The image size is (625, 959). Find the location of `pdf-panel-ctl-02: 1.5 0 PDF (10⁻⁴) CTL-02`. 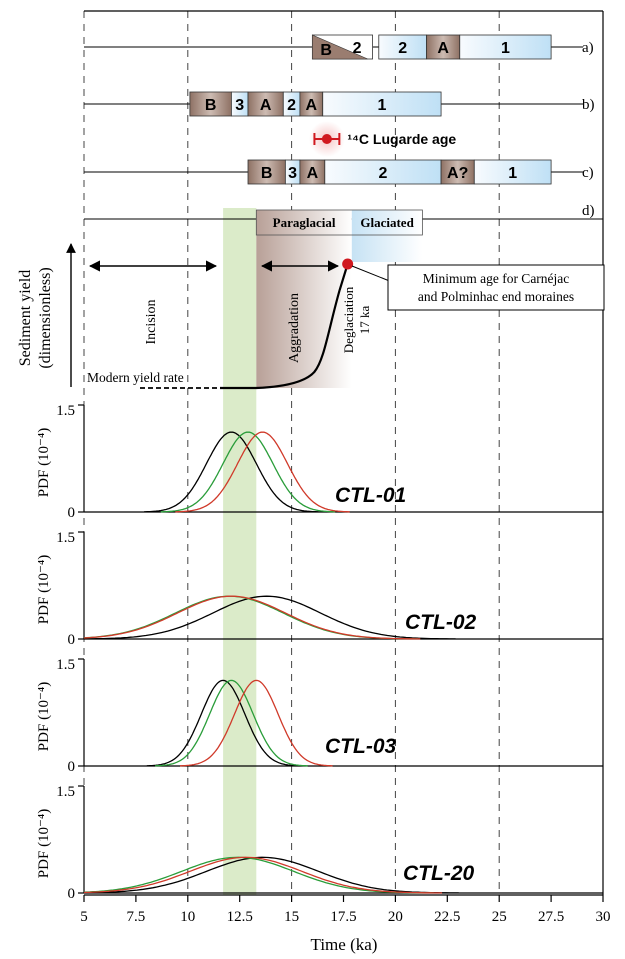

pdf-panel-ctl-02: 1.5 0 PDF (10⁻⁴) CTL-02 is located at coordinates (319, 589).